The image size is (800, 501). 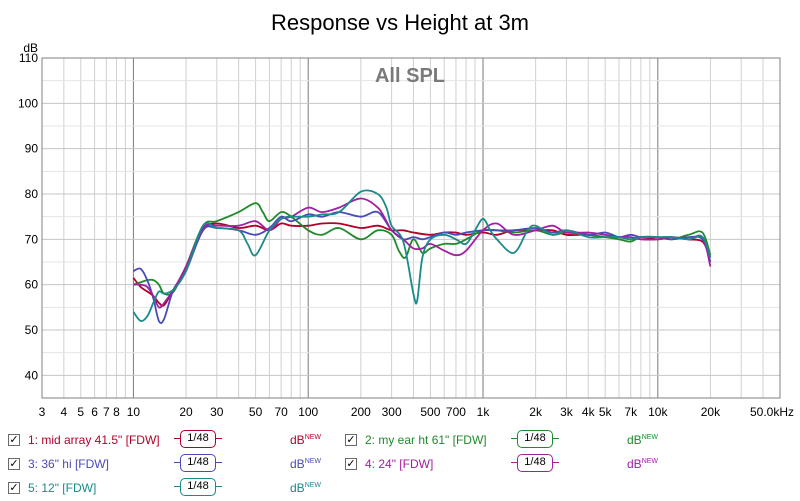 What do you see at coordinates (116, 412) in the screenshot?
I see `x-tick-label: 8` at bounding box center [116, 412].